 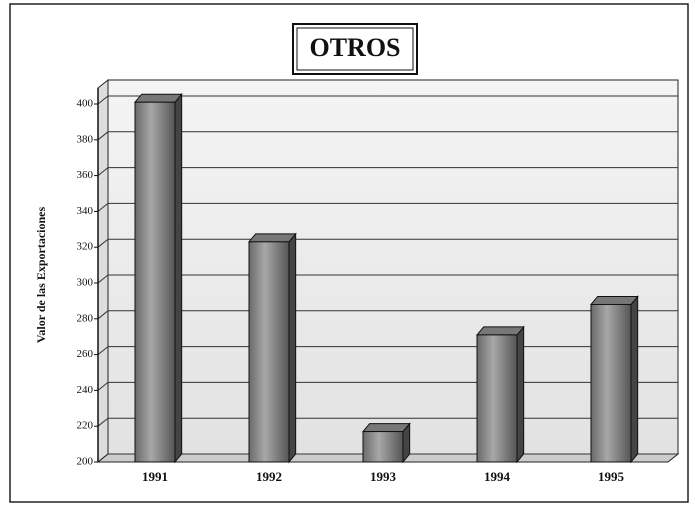 I want to click on side-wall, so click(x=103, y=271).